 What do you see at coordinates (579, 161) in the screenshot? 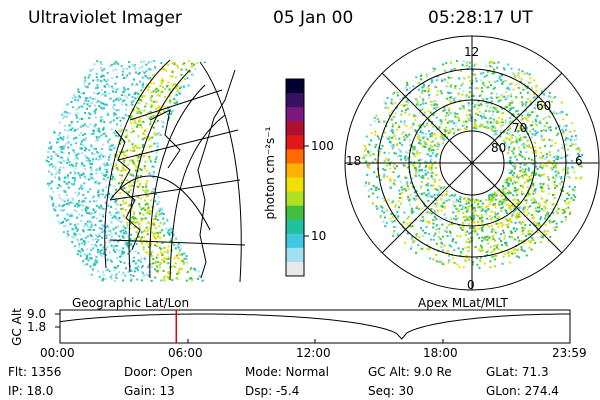
I see `mlt-label-6: 6` at bounding box center [579, 161].